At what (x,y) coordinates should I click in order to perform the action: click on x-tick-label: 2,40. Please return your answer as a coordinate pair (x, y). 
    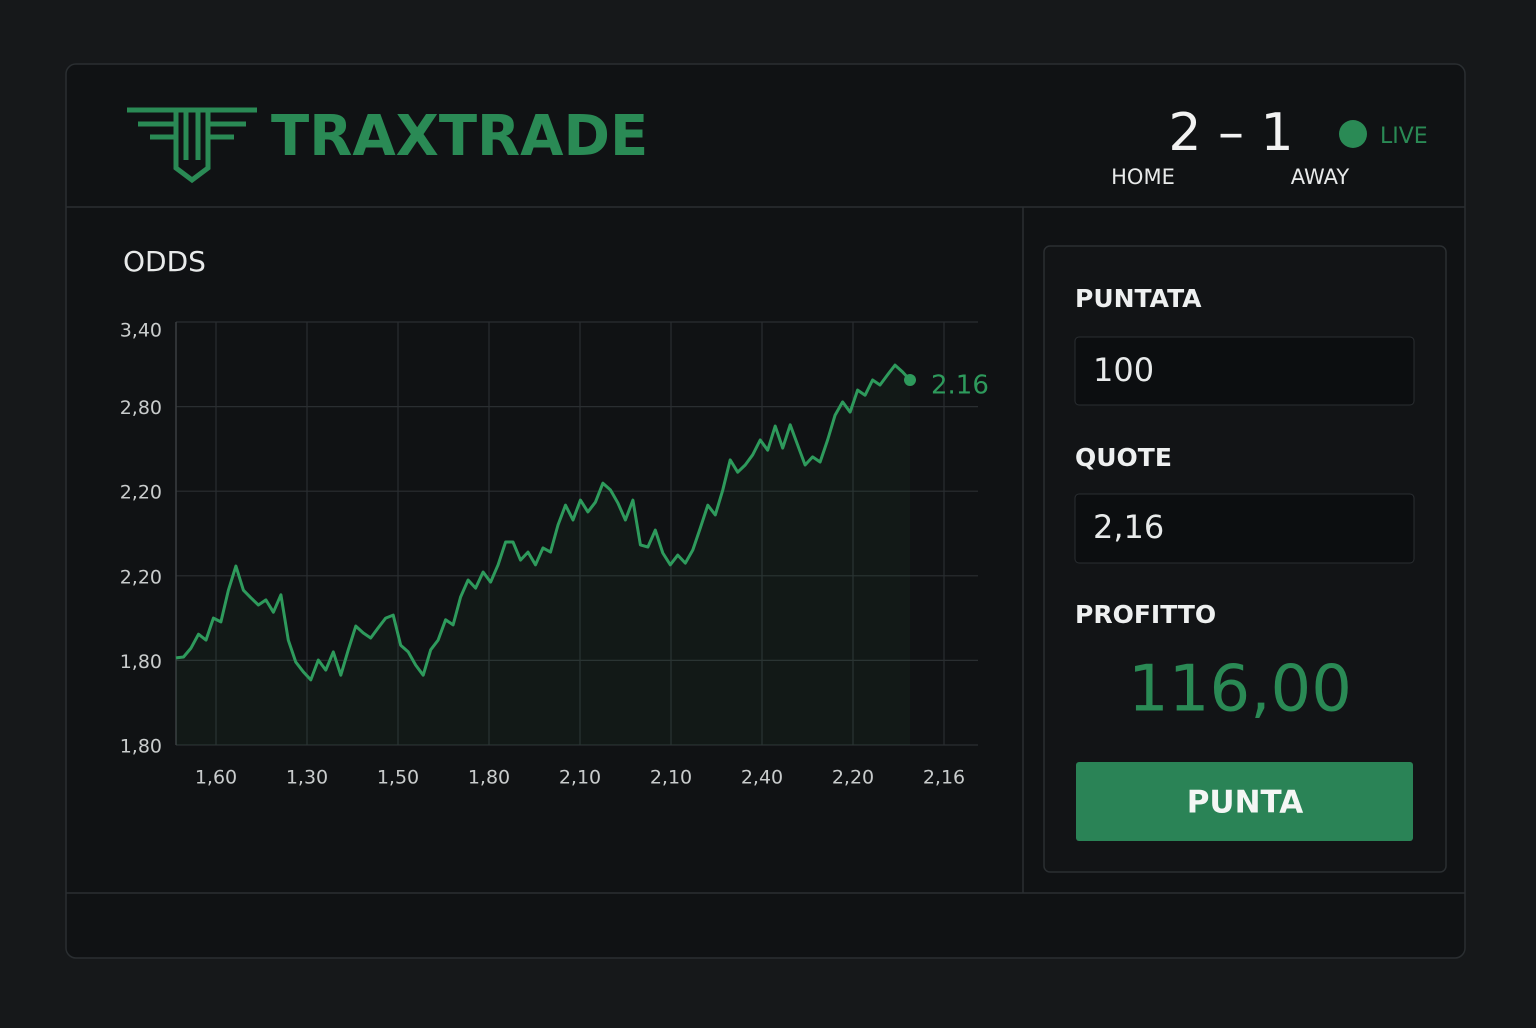
    Looking at the image, I should click on (762, 778).